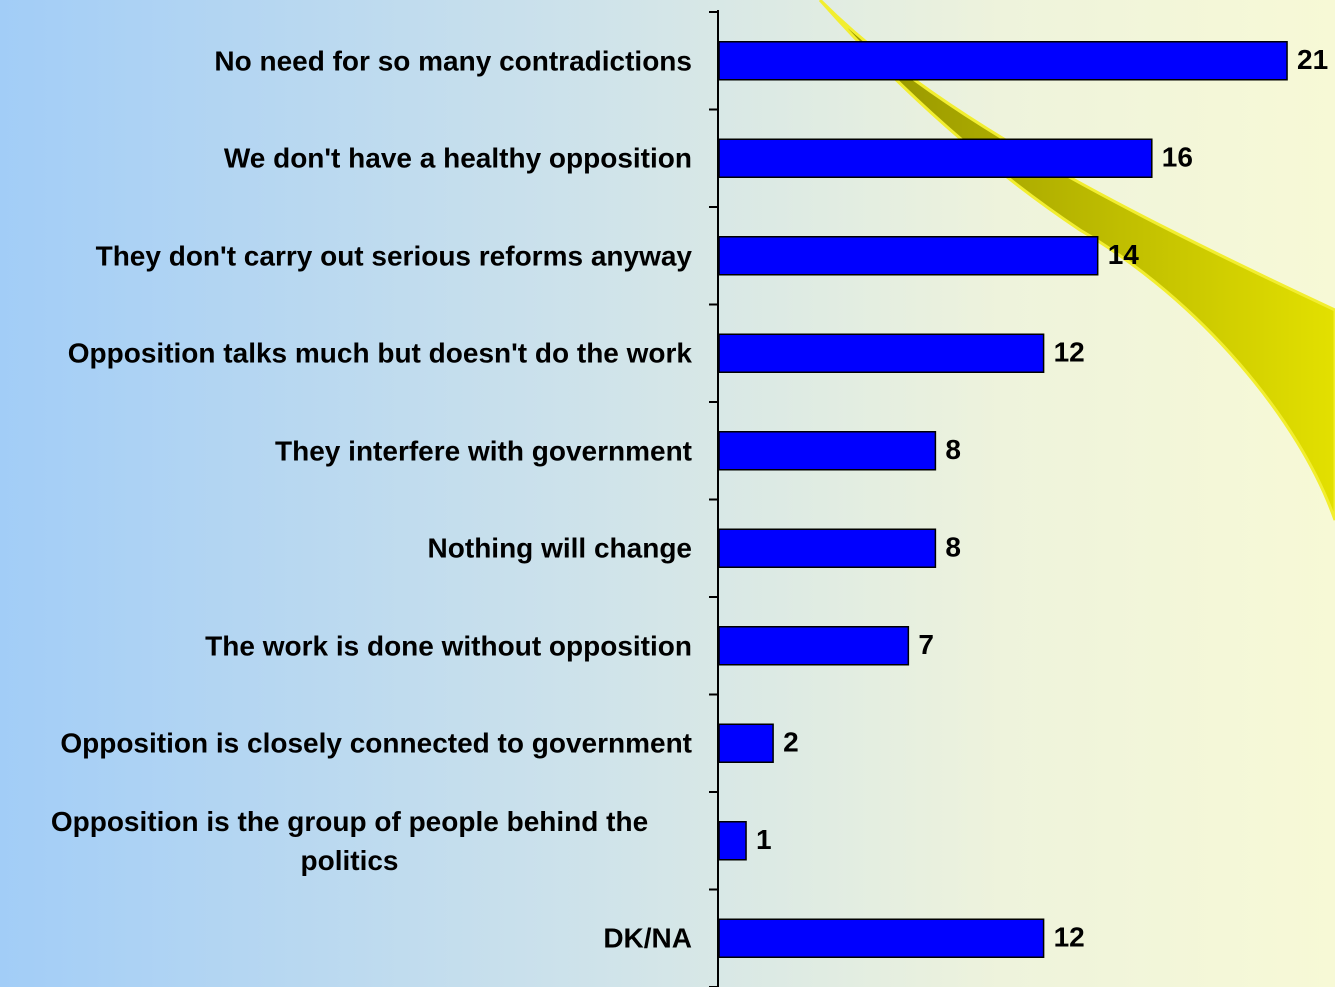 This screenshot has height=987, width=1335. I want to click on category-label: DK/NA, so click(647, 938).